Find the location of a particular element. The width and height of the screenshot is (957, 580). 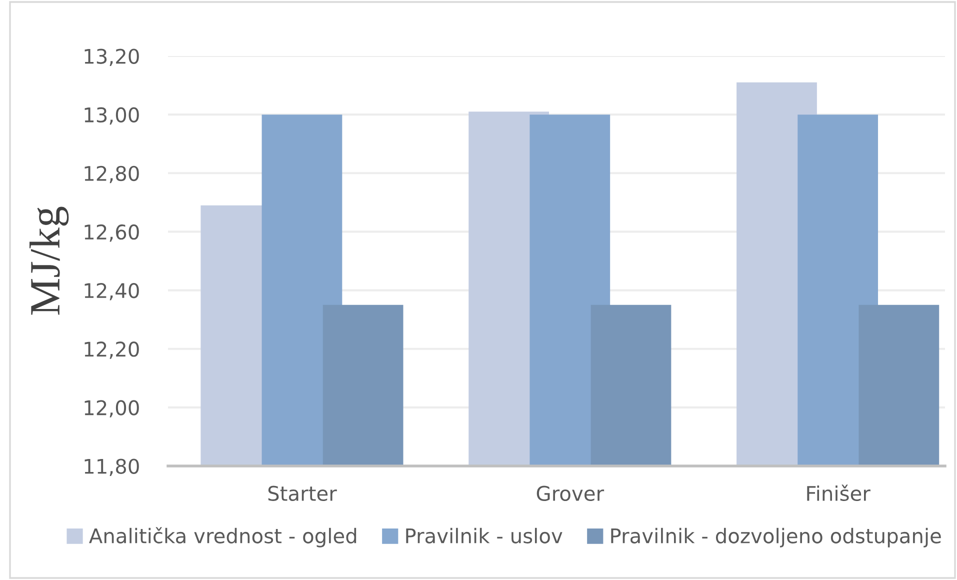

y-tick-label: 12,60 is located at coordinates (111, 233).